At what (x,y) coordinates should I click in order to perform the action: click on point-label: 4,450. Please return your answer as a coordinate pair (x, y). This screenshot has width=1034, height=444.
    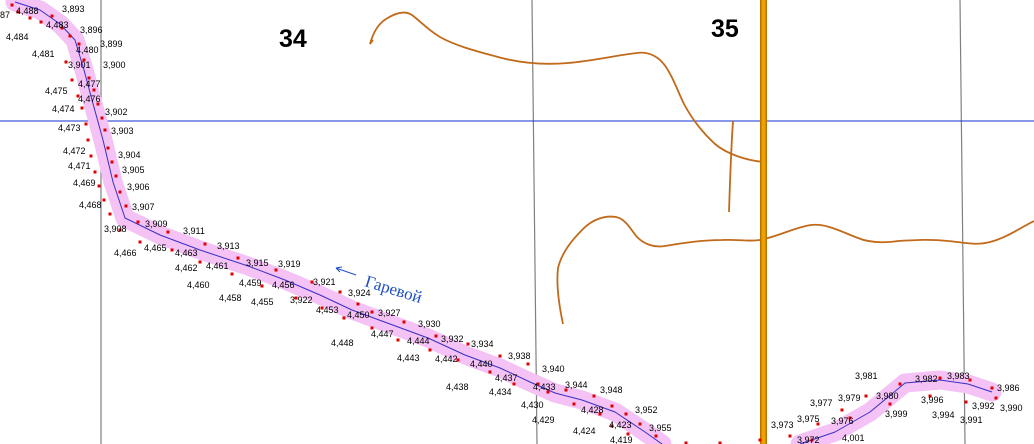
    Looking at the image, I should click on (358, 315).